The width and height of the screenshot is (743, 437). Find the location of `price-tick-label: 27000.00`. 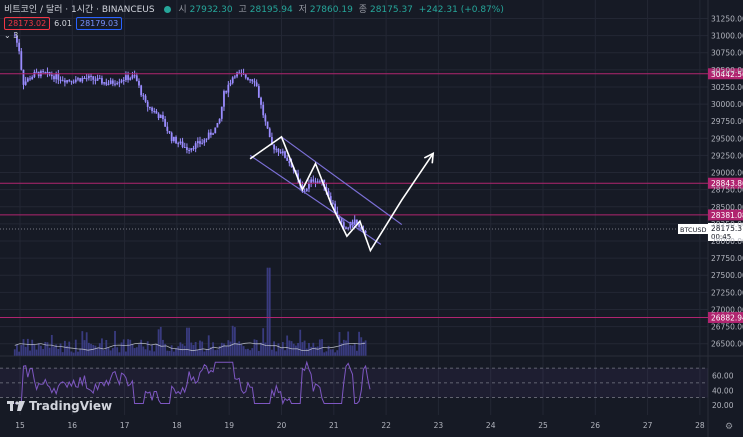

price-tick-label: 27000.00 is located at coordinates (727, 309).